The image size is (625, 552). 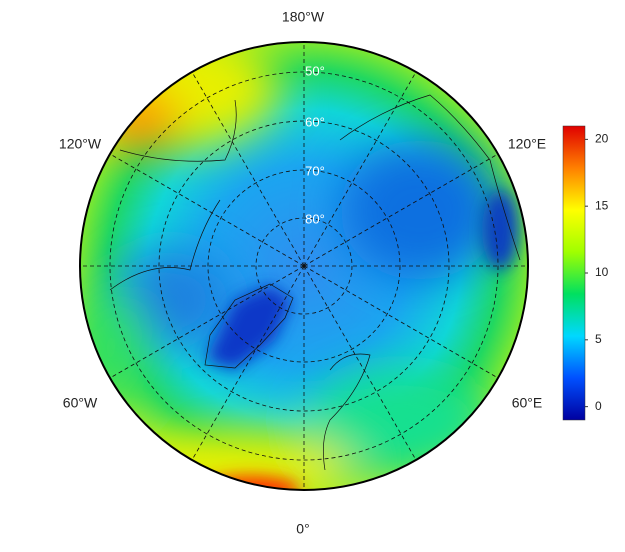 What do you see at coordinates (574, 273) in the screenshot?
I see `colorbar-scale` at bounding box center [574, 273].